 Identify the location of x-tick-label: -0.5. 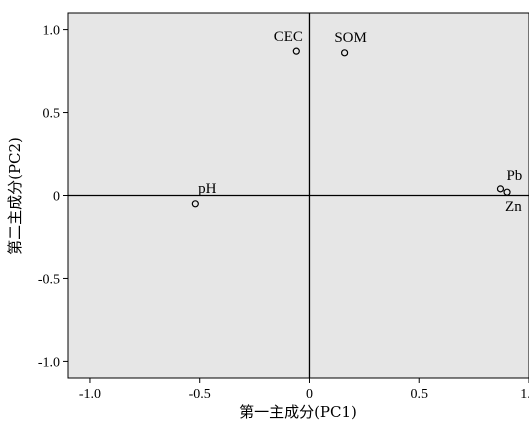
(200, 394).